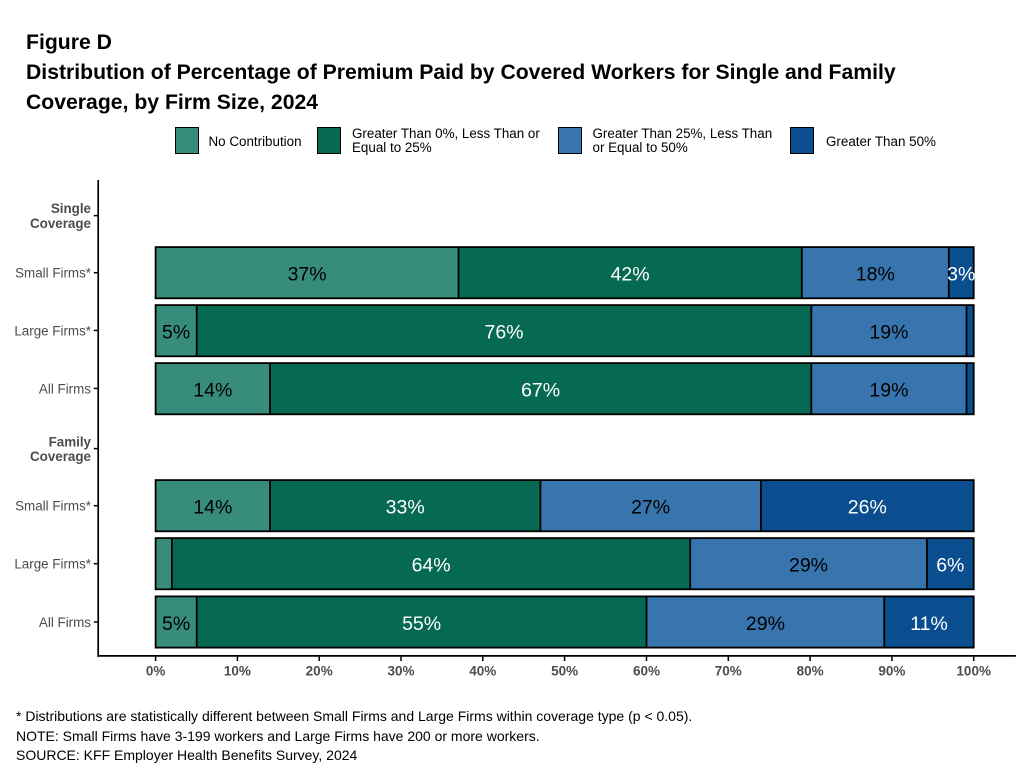  What do you see at coordinates (319, 670) in the screenshot?
I see `svg-text: 20%` at bounding box center [319, 670].